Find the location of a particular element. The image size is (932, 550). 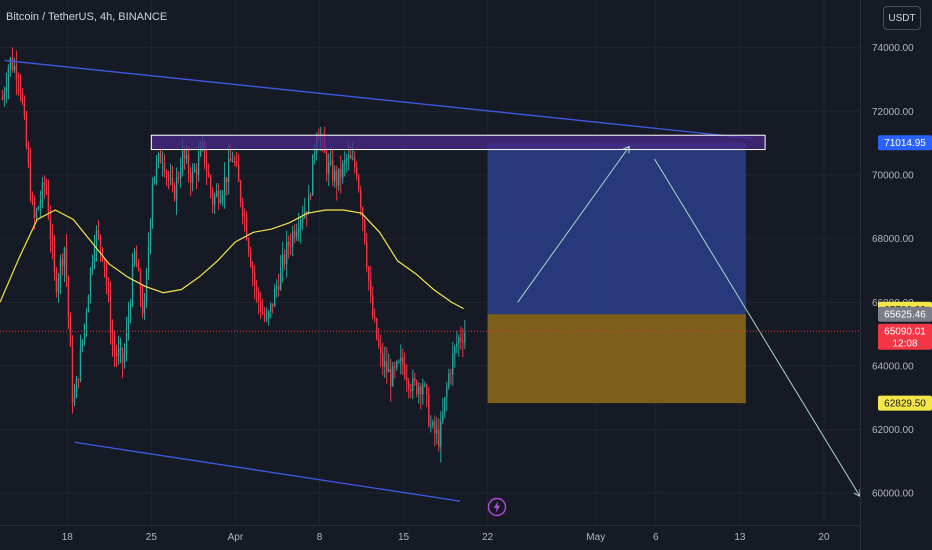

price-tick-label: 60000.00 is located at coordinates (893, 494).